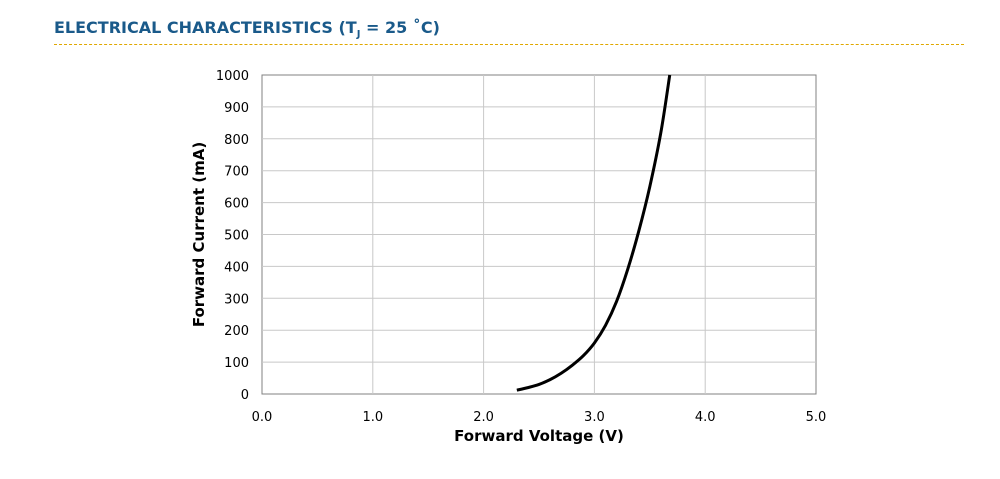 The height and width of the screenshot is (479, 1000). What do you see at coordinates (236, 331) in the screenshot?
I see `y-tick-label: 200` at bounding box center [236, 331].